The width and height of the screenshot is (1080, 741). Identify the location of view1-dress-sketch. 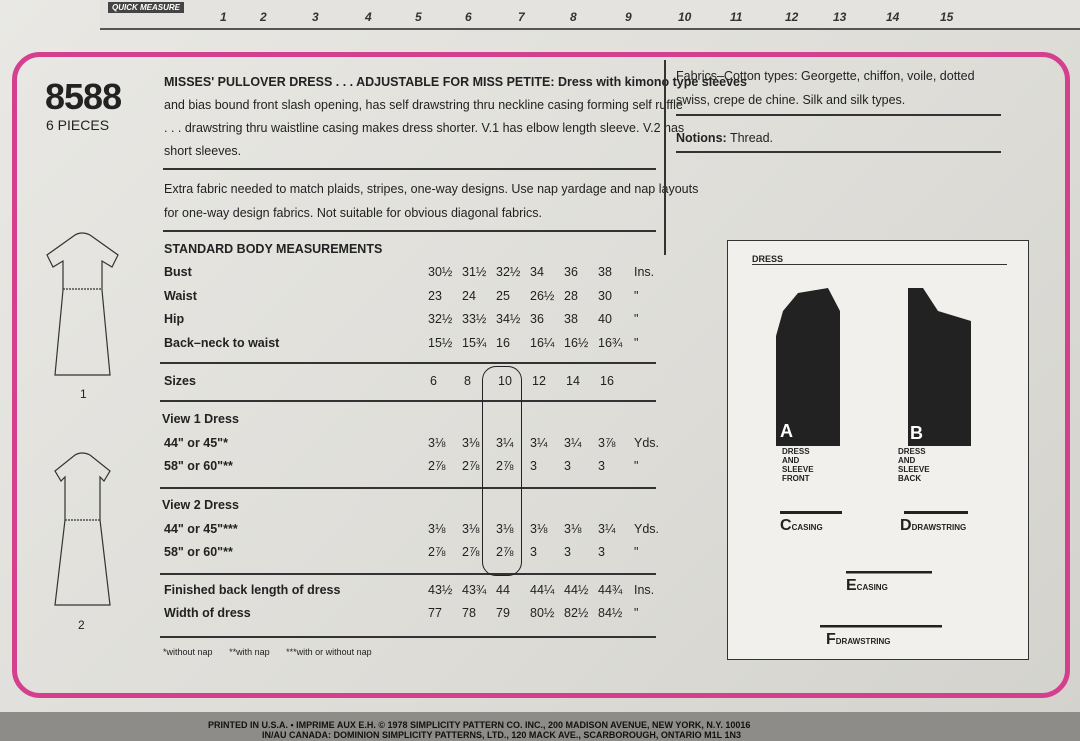
(82, 304).